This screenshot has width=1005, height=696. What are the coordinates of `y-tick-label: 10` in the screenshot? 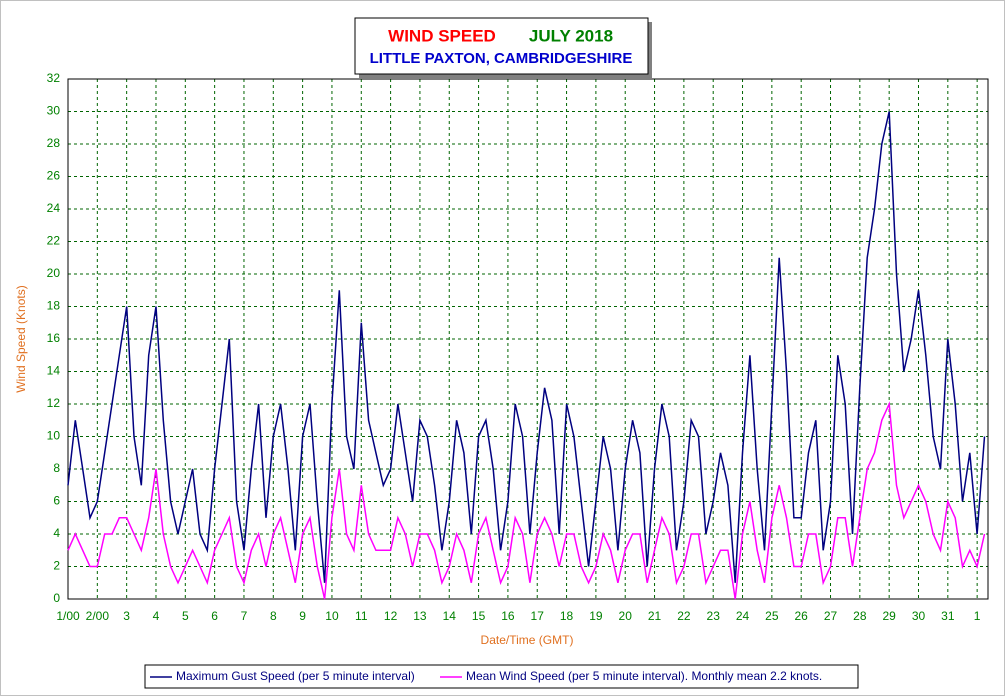 It's located at (54, 436).